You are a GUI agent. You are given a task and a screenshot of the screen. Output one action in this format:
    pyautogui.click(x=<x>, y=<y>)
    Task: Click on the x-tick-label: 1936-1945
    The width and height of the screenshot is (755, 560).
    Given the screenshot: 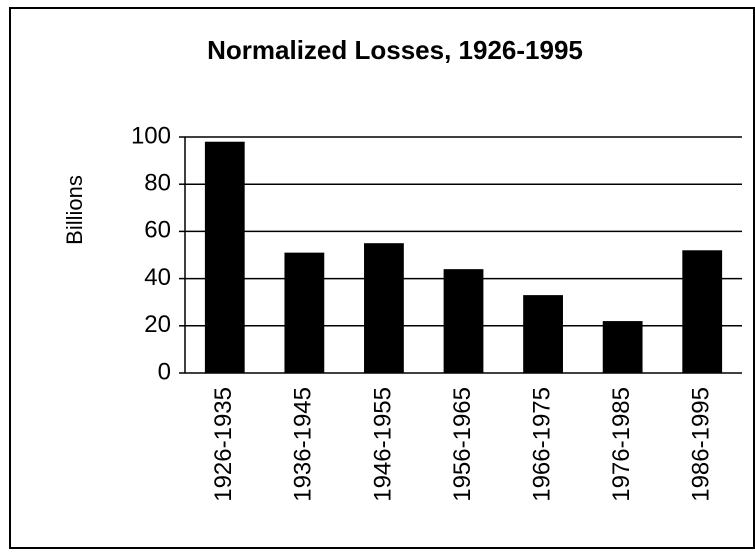 What is the action you would take?
    pyautogui.click(x=303, y=444)
    